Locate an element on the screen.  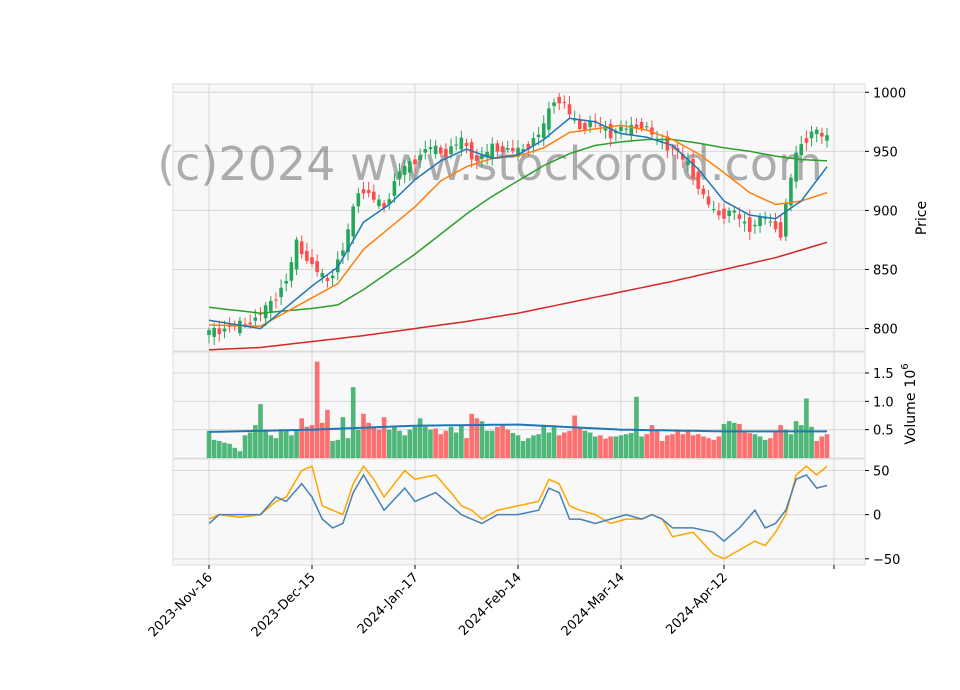
oscillator-panel: −50 0 50 is located at coordinates (536, 513).